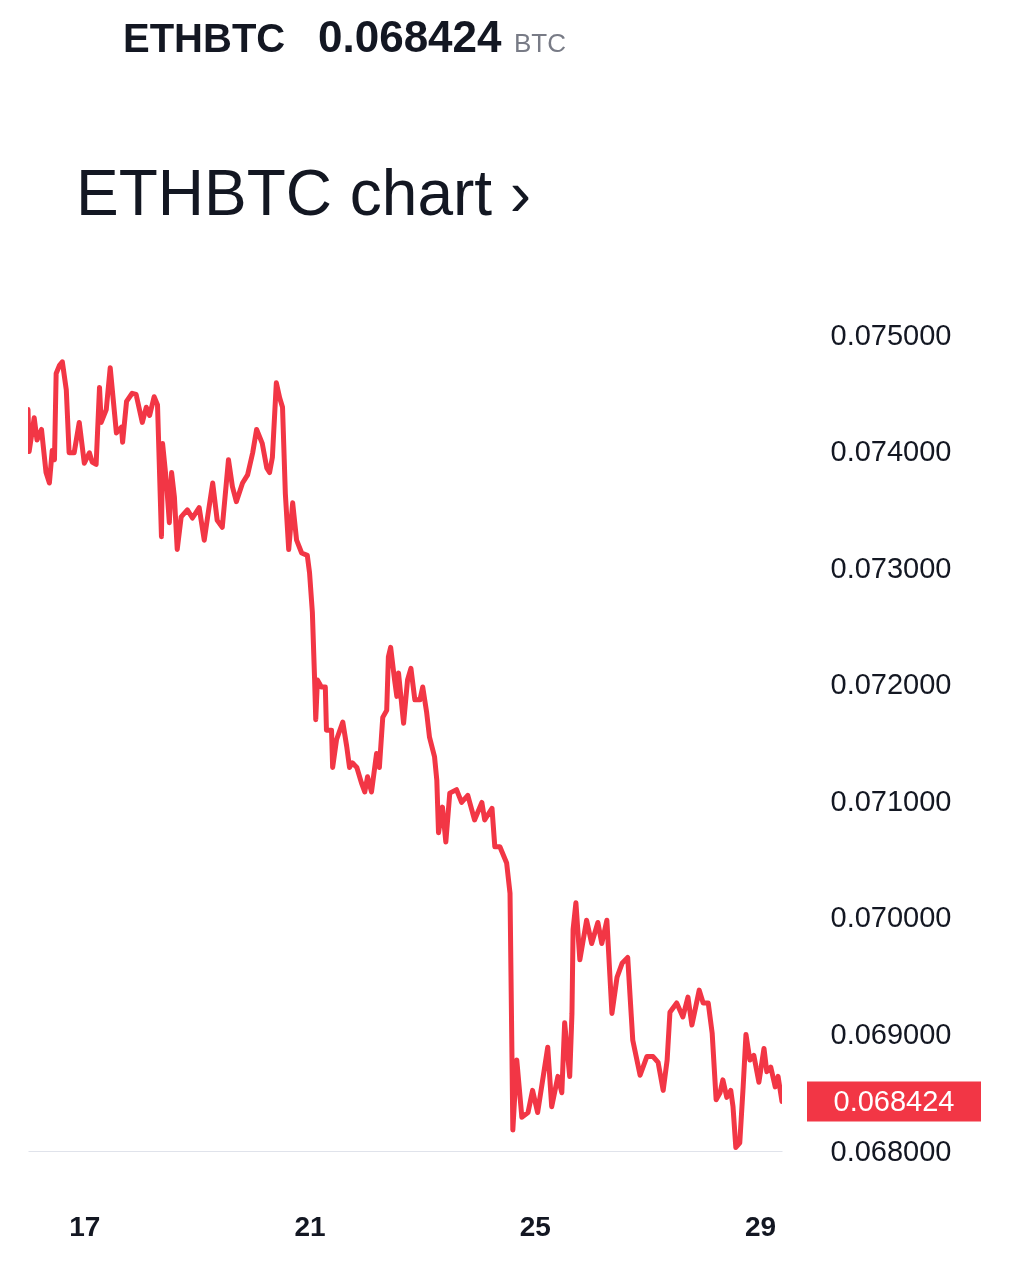 This screenshot has width=1009, height=1280. What do you see at coordinates (310, 1226) in the screenshot?
I see `x-tick-label: 21` at bounding box center [310, 1226].